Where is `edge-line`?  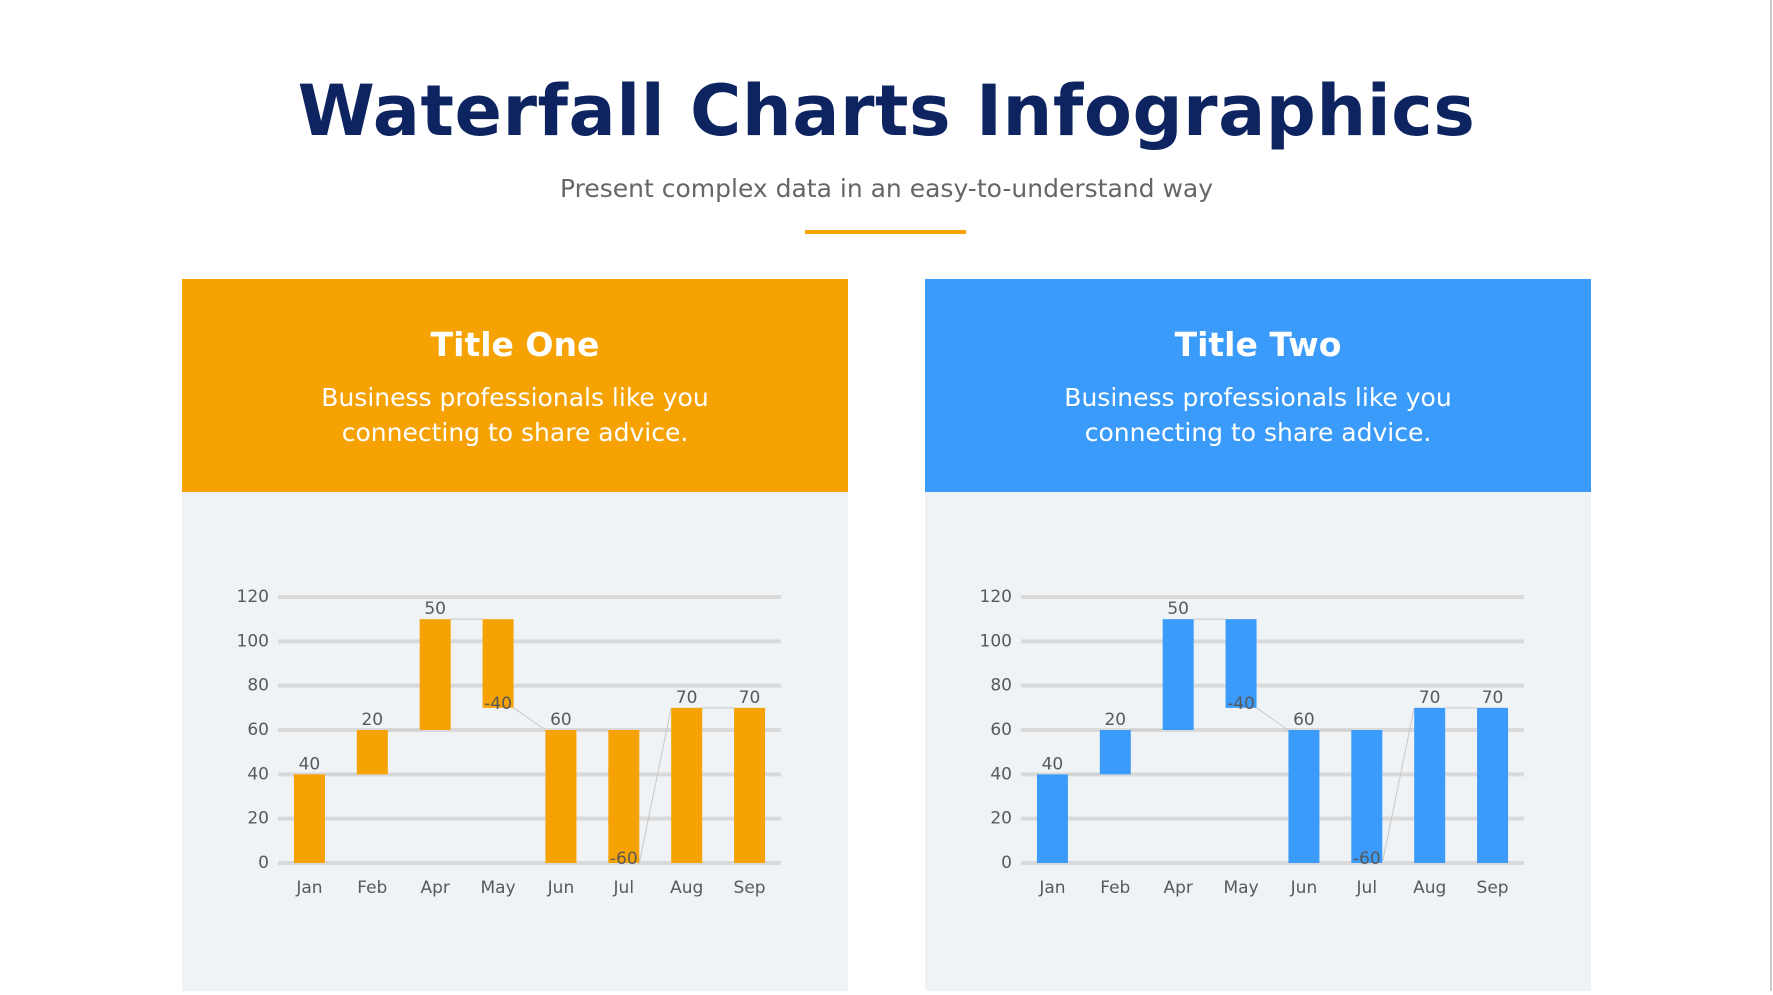
edge-line is located at coordinates (1771, 495).